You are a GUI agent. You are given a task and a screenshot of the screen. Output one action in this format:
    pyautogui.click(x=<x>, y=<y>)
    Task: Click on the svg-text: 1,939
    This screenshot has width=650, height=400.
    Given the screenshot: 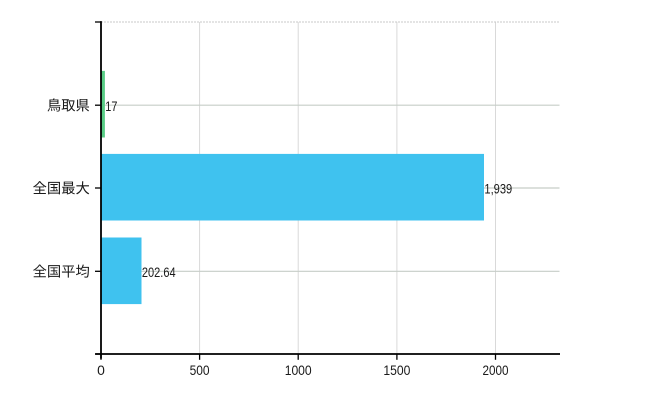 What is the action you would take?
    pyautogui.click(x=498, y=189)
    